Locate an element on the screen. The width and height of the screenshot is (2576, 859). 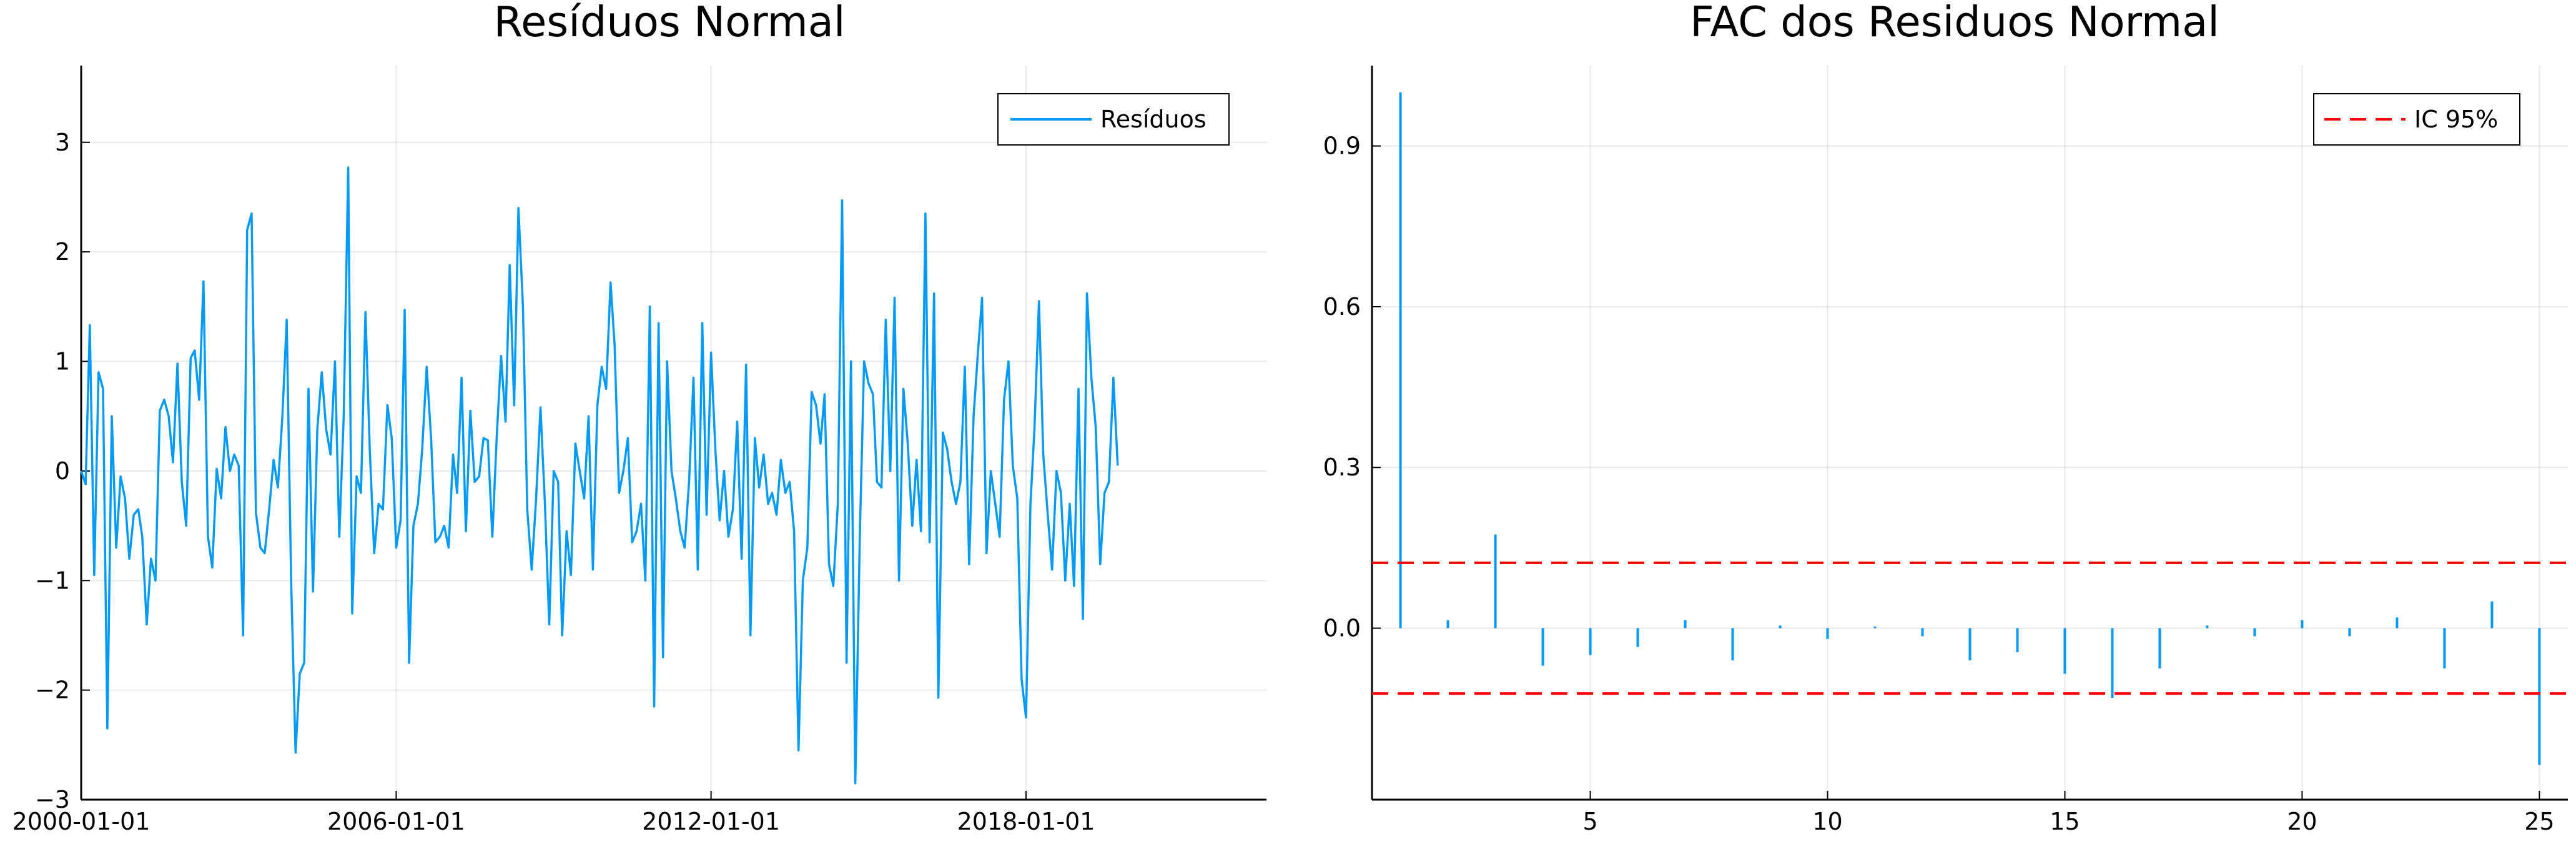
y-tick-label: 1 is located at coordinates (63, 361).